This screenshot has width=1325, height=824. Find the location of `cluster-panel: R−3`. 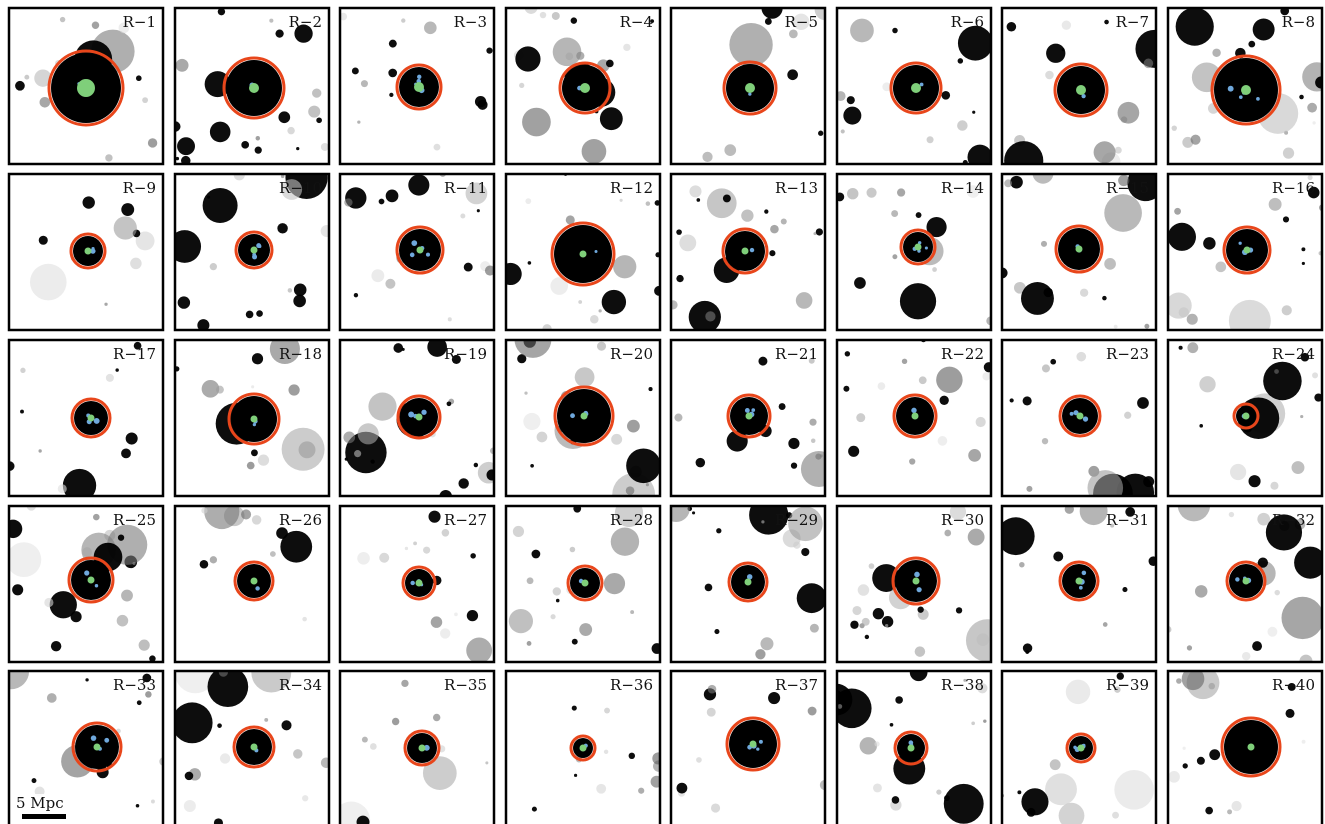

cluster-panel: R−3 is located at coordinates (417, 86).